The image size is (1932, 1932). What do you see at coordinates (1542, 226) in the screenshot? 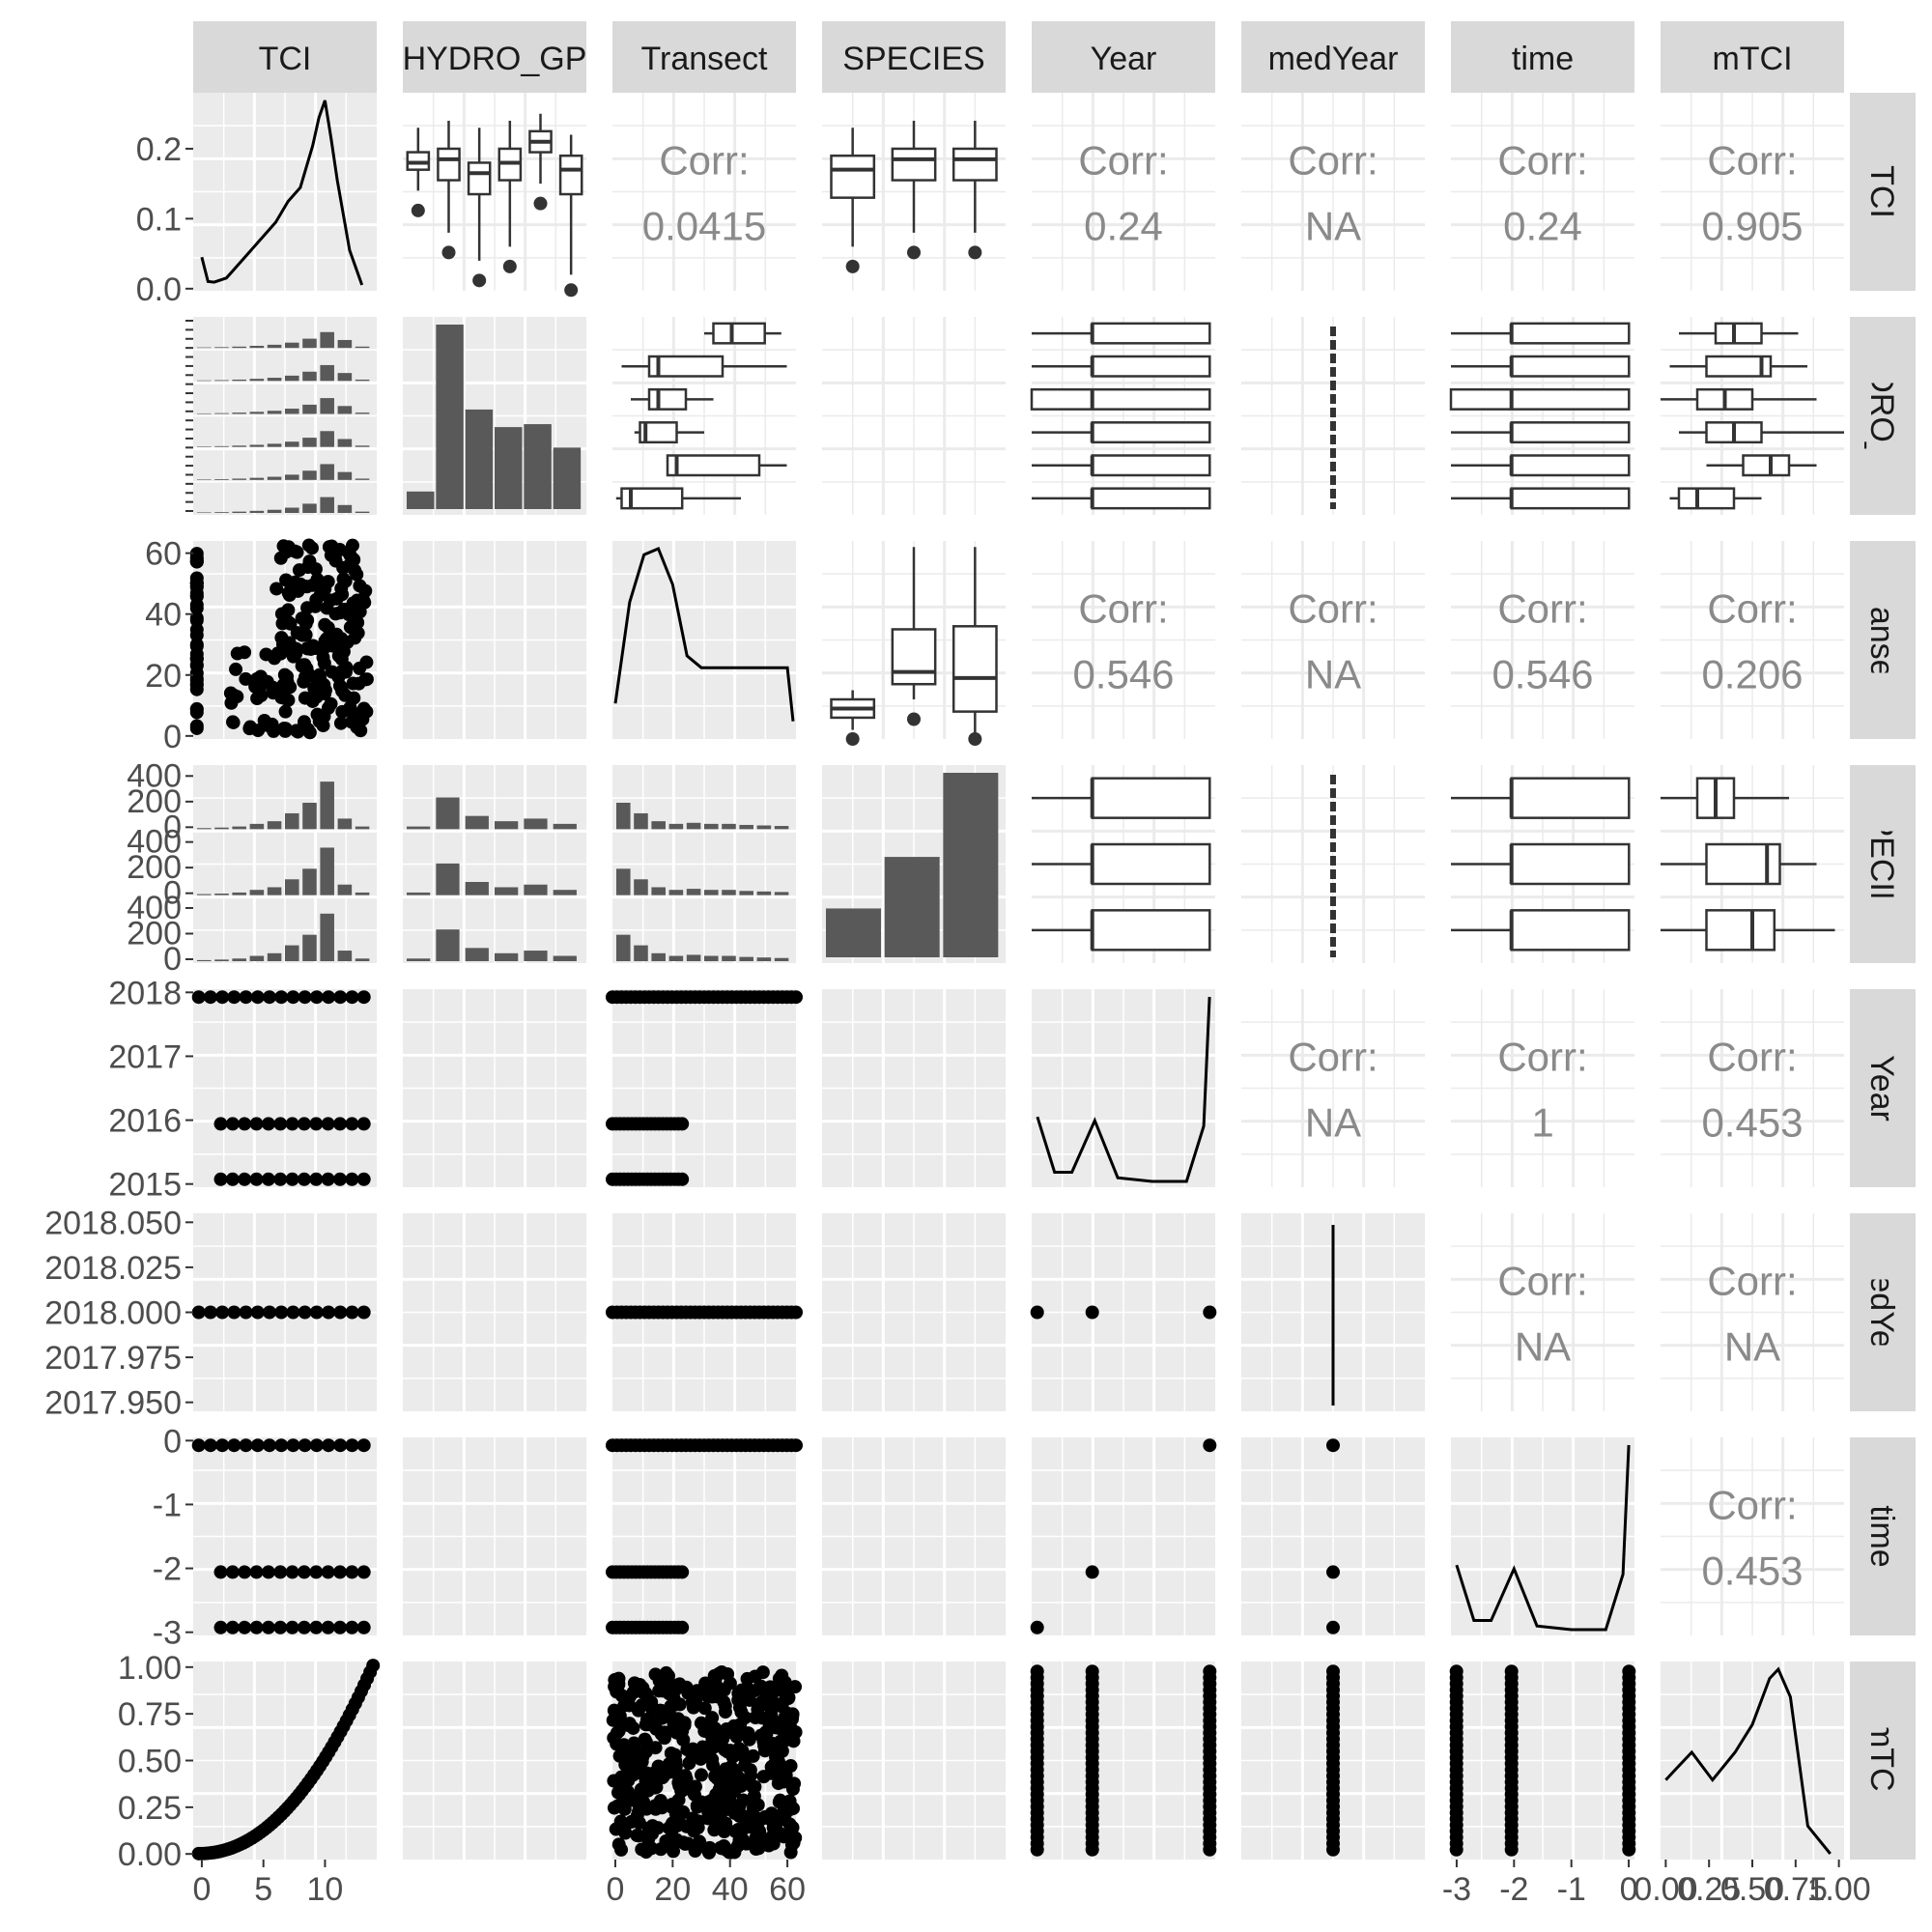
I see `corr-value: 0.24` at bounding box center [1542, 226].